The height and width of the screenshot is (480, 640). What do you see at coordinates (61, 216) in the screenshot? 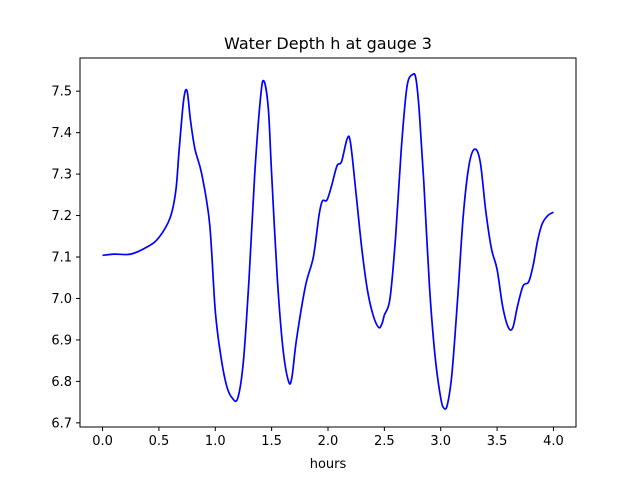
I see `y-tick-label: 7.2` at bounding box center [61, 216].